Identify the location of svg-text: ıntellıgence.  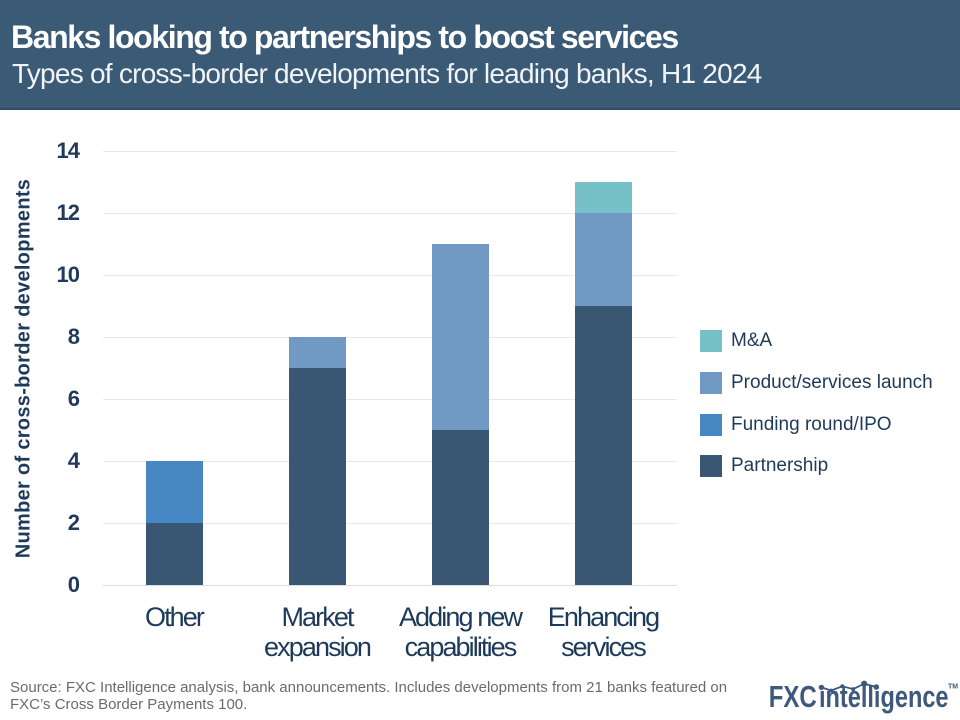
(884, 696).